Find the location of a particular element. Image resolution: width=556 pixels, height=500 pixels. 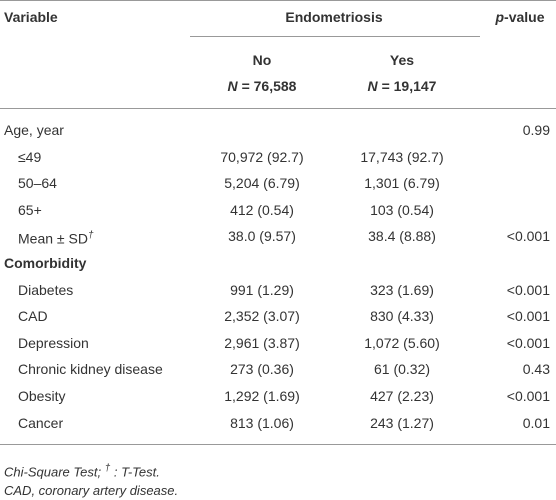

row-label: Mean ± SD† is located at coordinates (56, 237).